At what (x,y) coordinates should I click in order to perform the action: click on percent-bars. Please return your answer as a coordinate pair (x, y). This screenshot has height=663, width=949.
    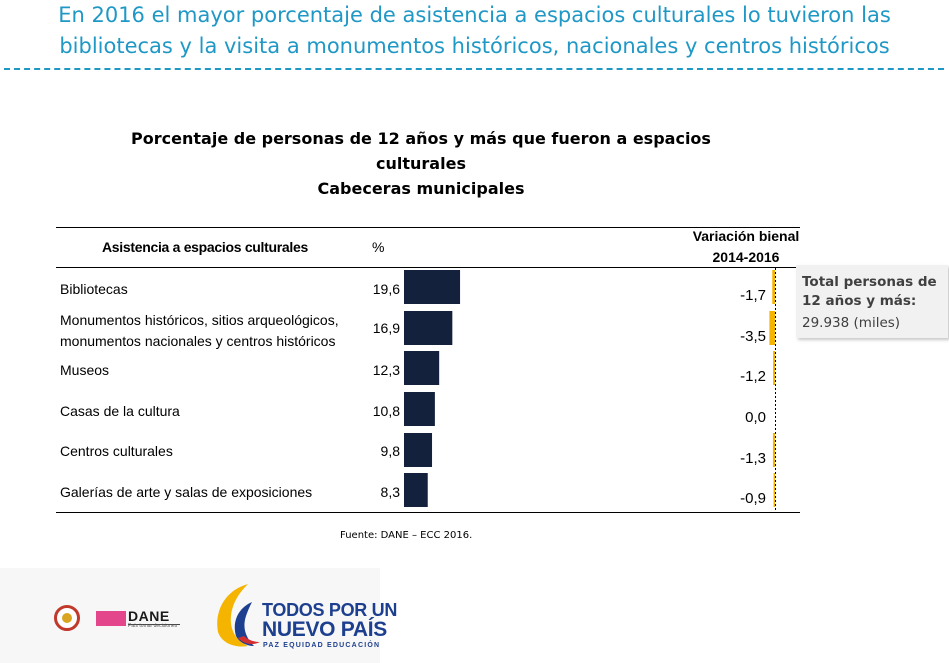
    Looking at the image, I should click on (432, 388).